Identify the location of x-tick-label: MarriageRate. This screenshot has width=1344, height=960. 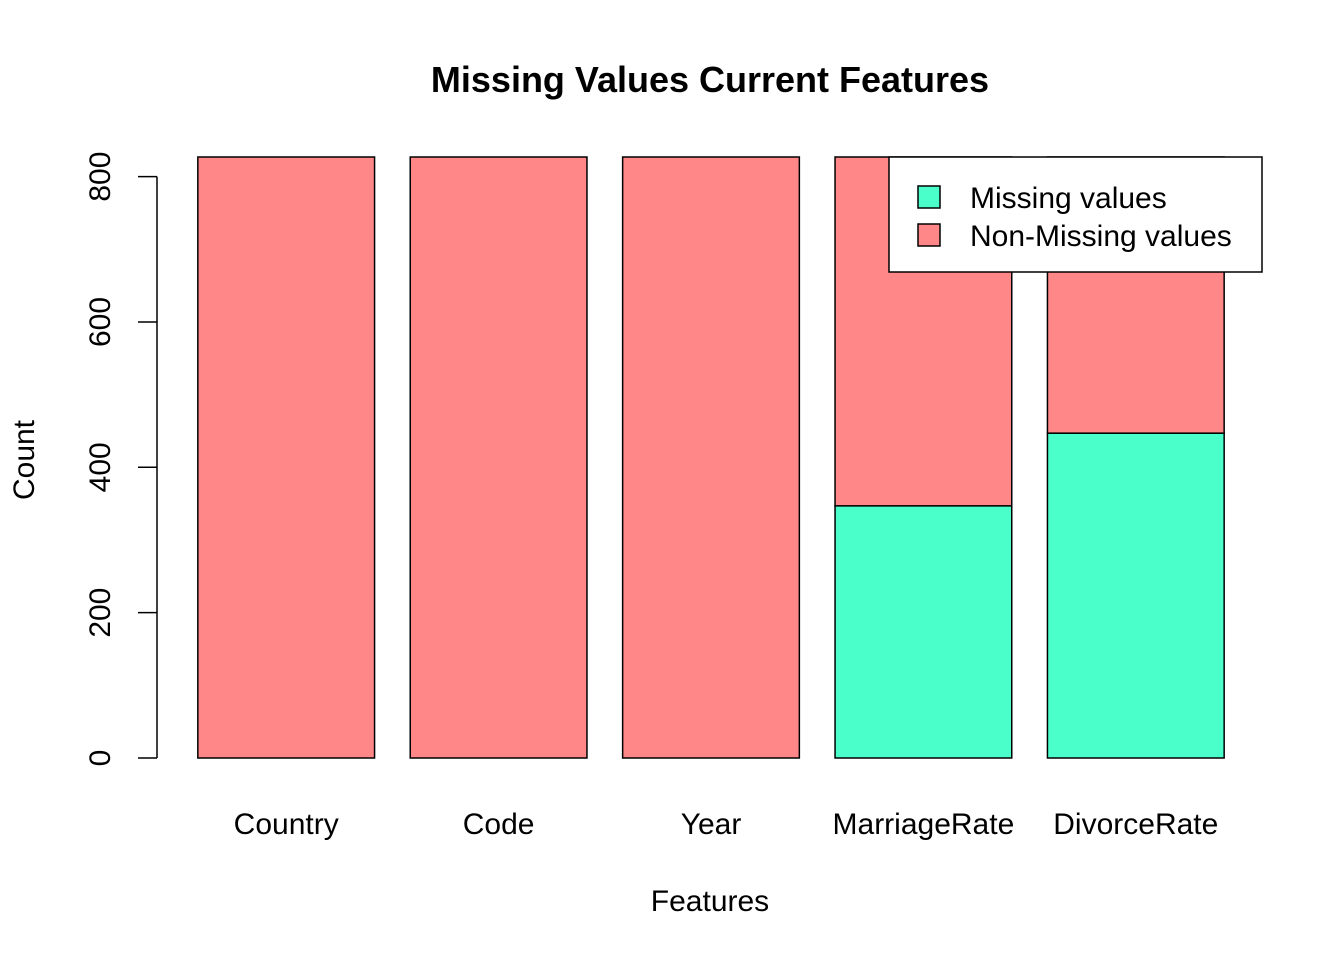
(924, 824).